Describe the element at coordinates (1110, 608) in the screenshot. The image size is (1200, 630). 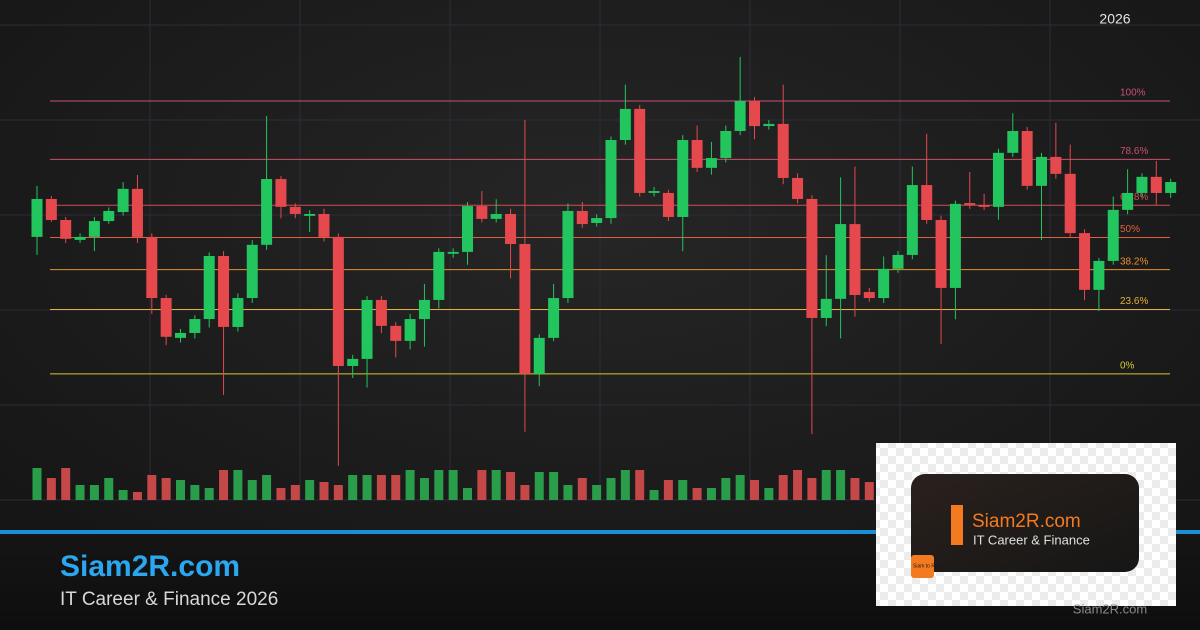
I see `watermark: Siam2R.com` at that location.